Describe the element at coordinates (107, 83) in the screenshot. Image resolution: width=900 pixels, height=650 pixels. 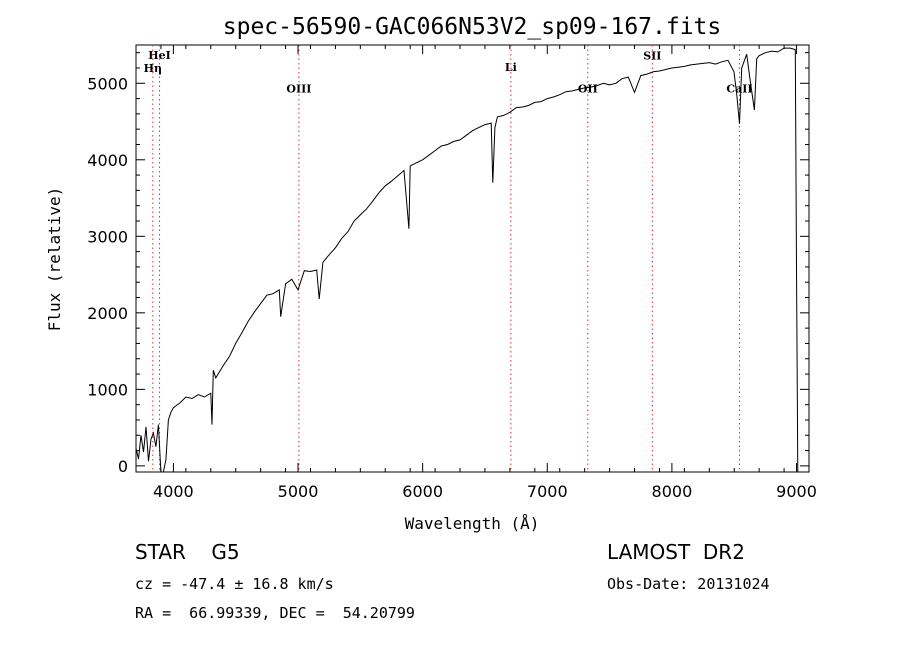
I see `y-tick-label: 5000` at that location.